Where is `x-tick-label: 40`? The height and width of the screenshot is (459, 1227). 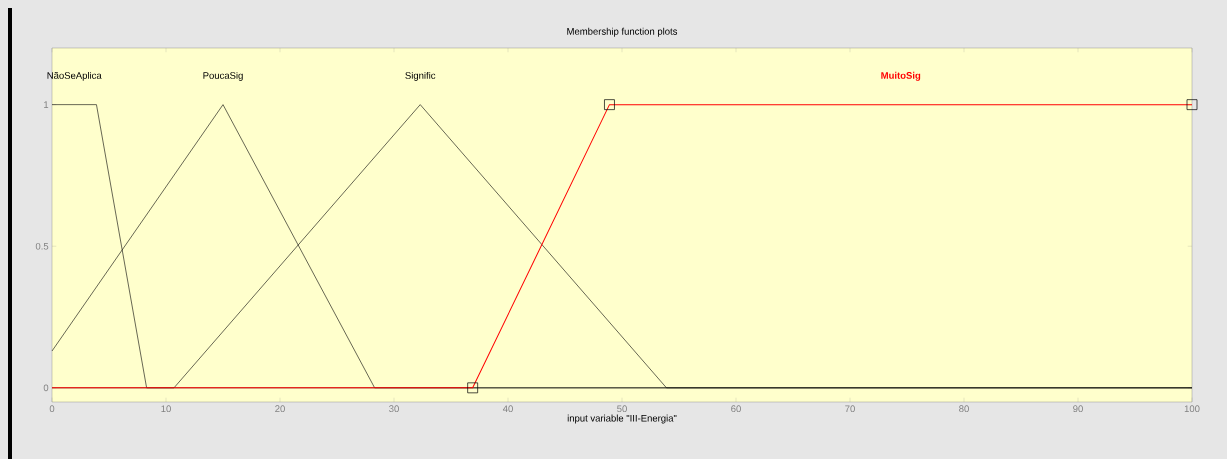 x-tick-label: 40 is located at coordinates (507, 409).